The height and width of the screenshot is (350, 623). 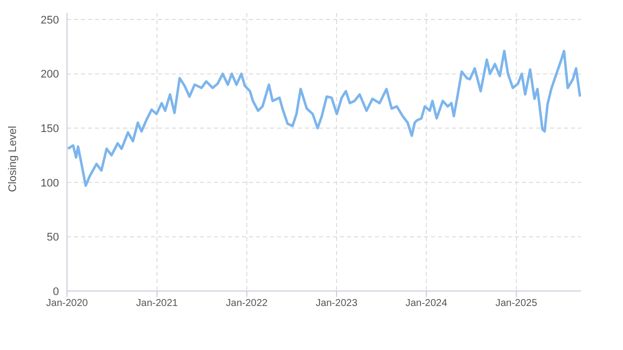 I want to click on x-tick-label: Jan-2023, so click(x=337, y=304).